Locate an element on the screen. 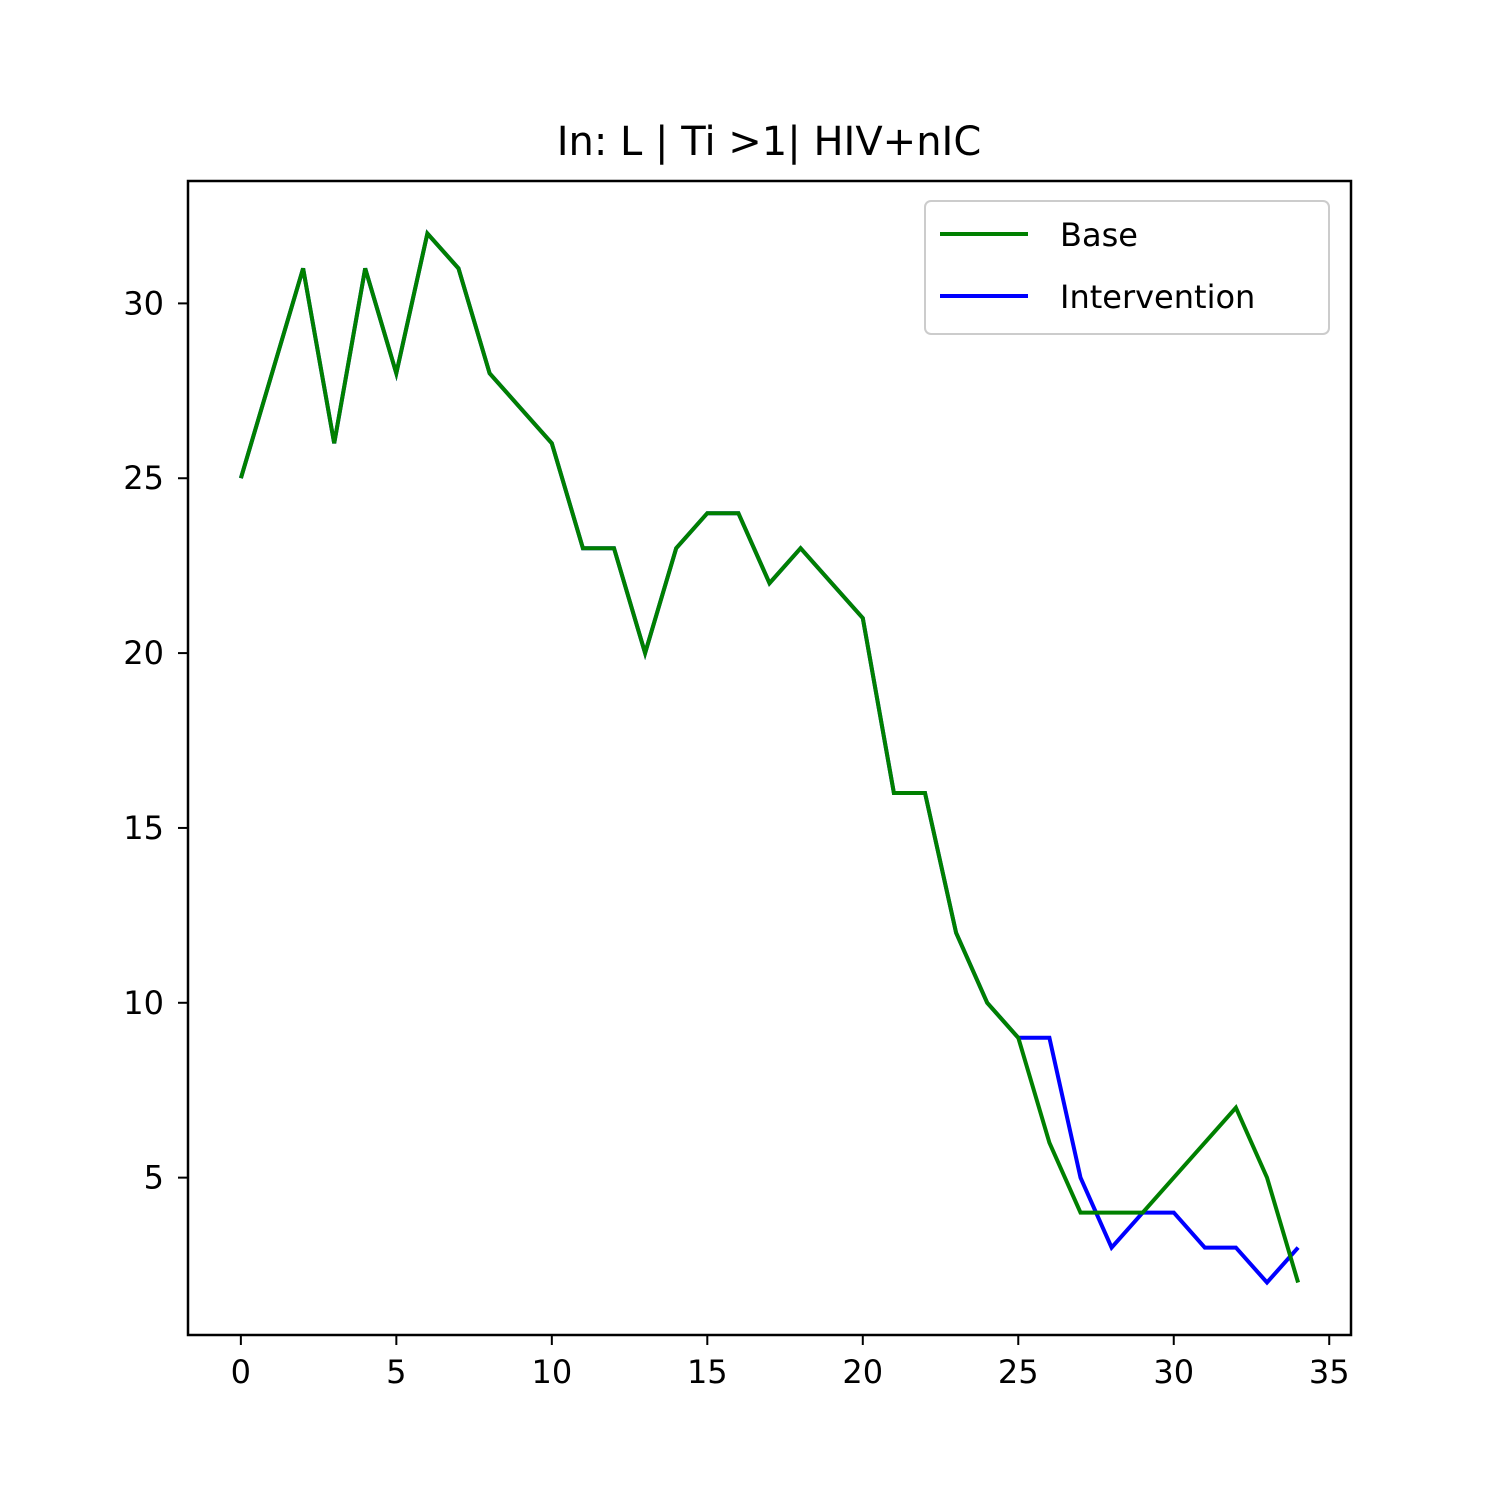 The width and height of the screenshot is (1500, 1500). x-tick-label: 0 is located at coordinates (241, 1372).